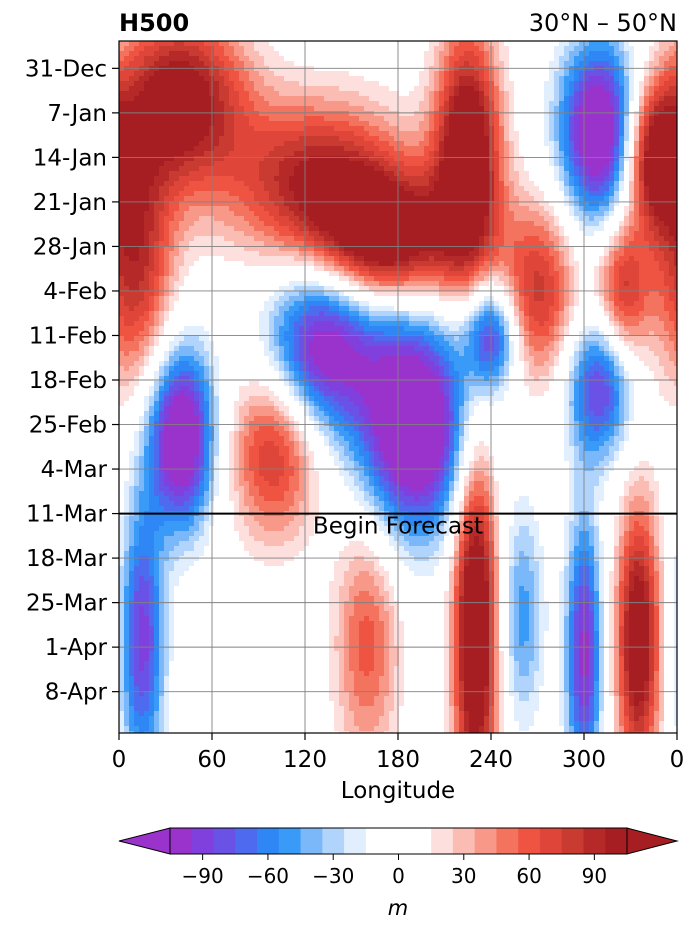 The image size is (697, 931). I want to click on x-tick-label: 300, so click(584, 760).